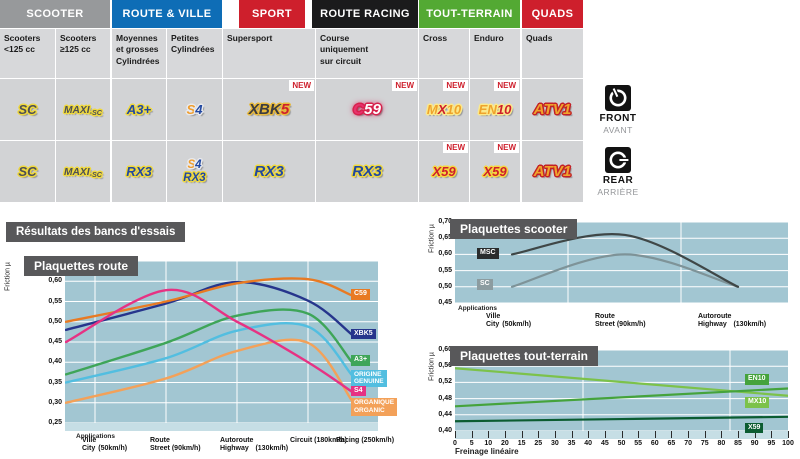  I want to click on product-logo-mx10: MX10, so click(444, 109).